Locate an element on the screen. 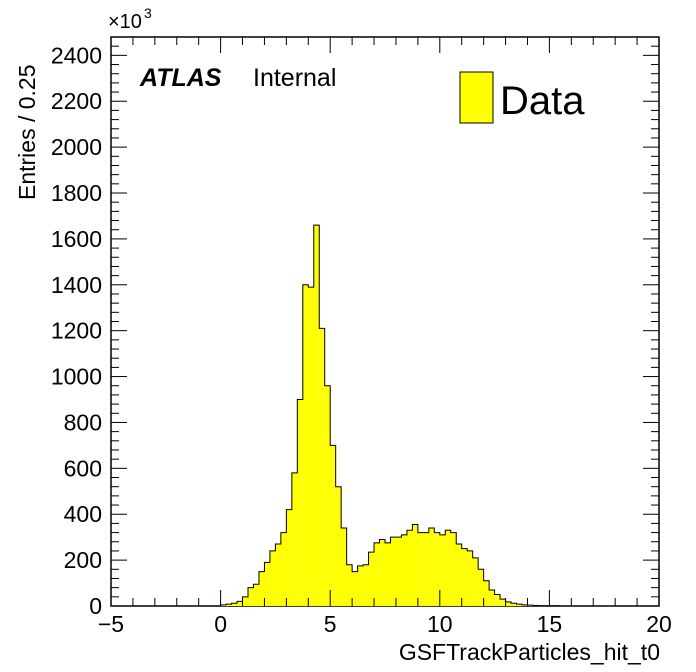 Image resolution: width=696 pixels, height=672 pixels. x-axis-title: GSFTrackParticles_hit_t0 is located at coordinates (529, 652).